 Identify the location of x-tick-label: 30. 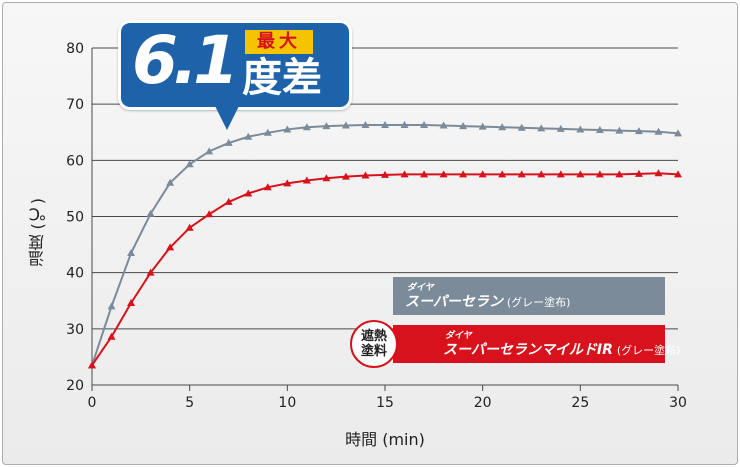
(678, 403).